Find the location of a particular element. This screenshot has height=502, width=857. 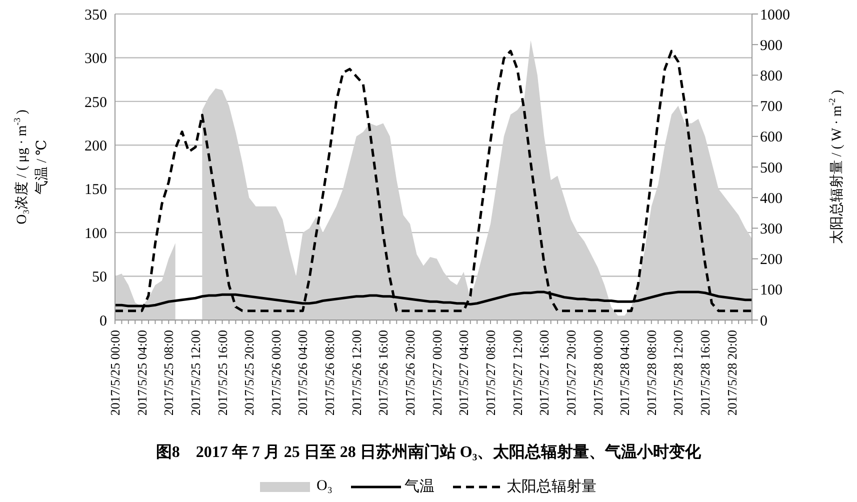

x-tick-label: 2017/5/26 08:00 is located at coordinates (330, 373).